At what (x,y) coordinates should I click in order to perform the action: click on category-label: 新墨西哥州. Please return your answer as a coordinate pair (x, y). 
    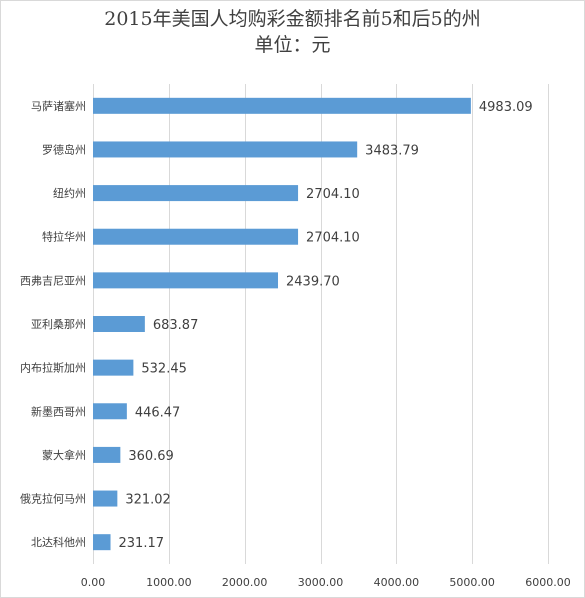
    Looking at the image, I should click on (58, 411).